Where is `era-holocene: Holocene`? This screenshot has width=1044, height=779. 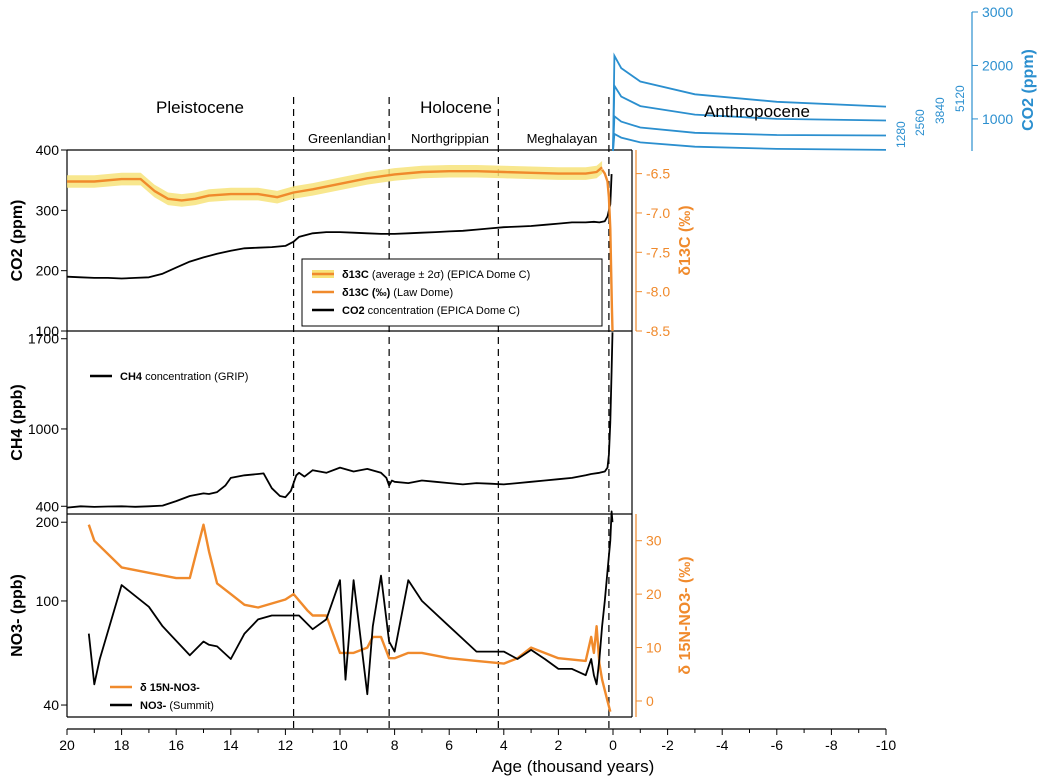
era-holocene: Holocene is located at coordinates (456, 107).